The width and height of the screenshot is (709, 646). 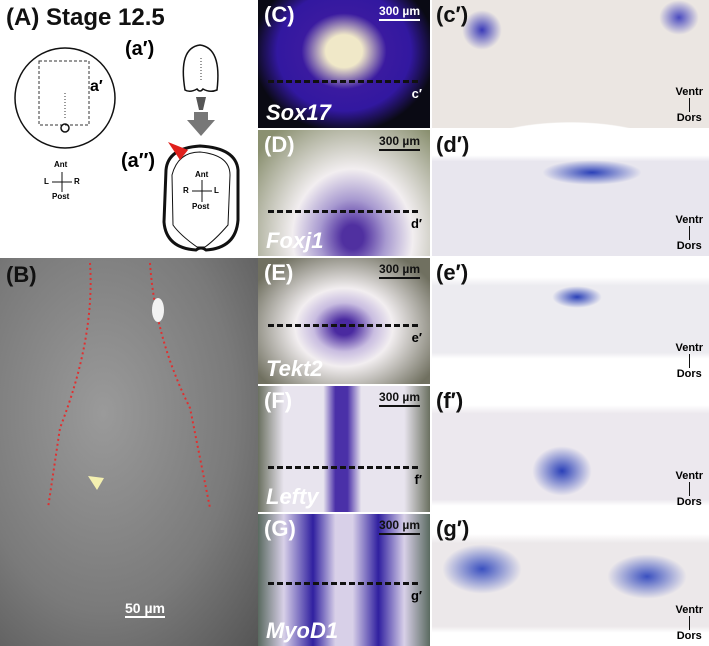 I want to click on gene-label: Lefty, so click(x=292, y=496).